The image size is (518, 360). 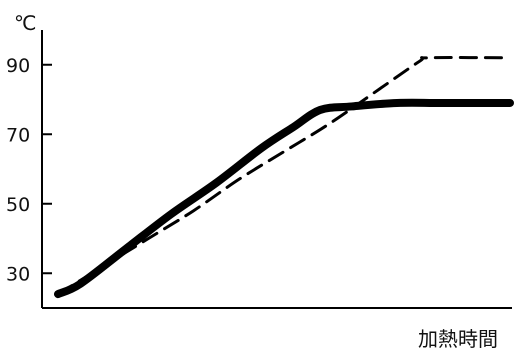 I want to click on y-axis-unit: ℃, so click(x=25, y=23).